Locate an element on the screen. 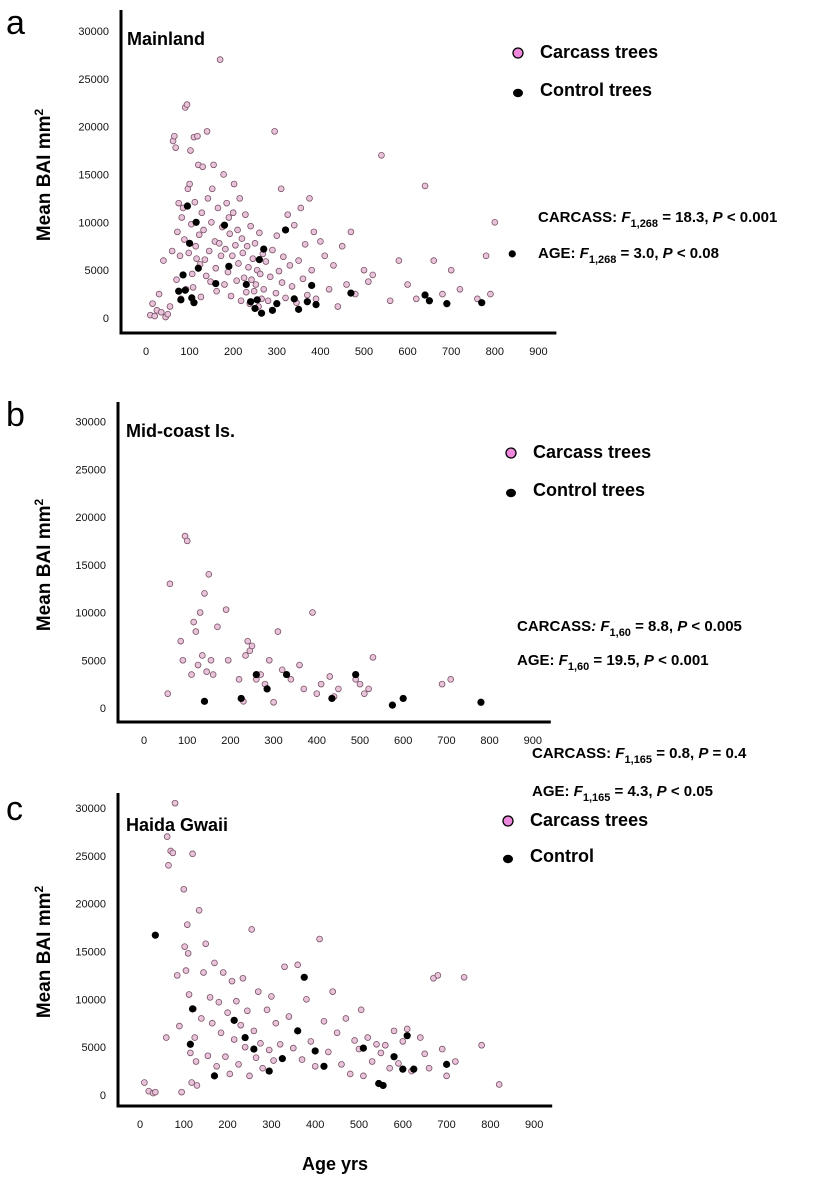 The height and width of the screenshot is (1183, 834). y-tick-label: 25000 is located at coordinates (90, 470).